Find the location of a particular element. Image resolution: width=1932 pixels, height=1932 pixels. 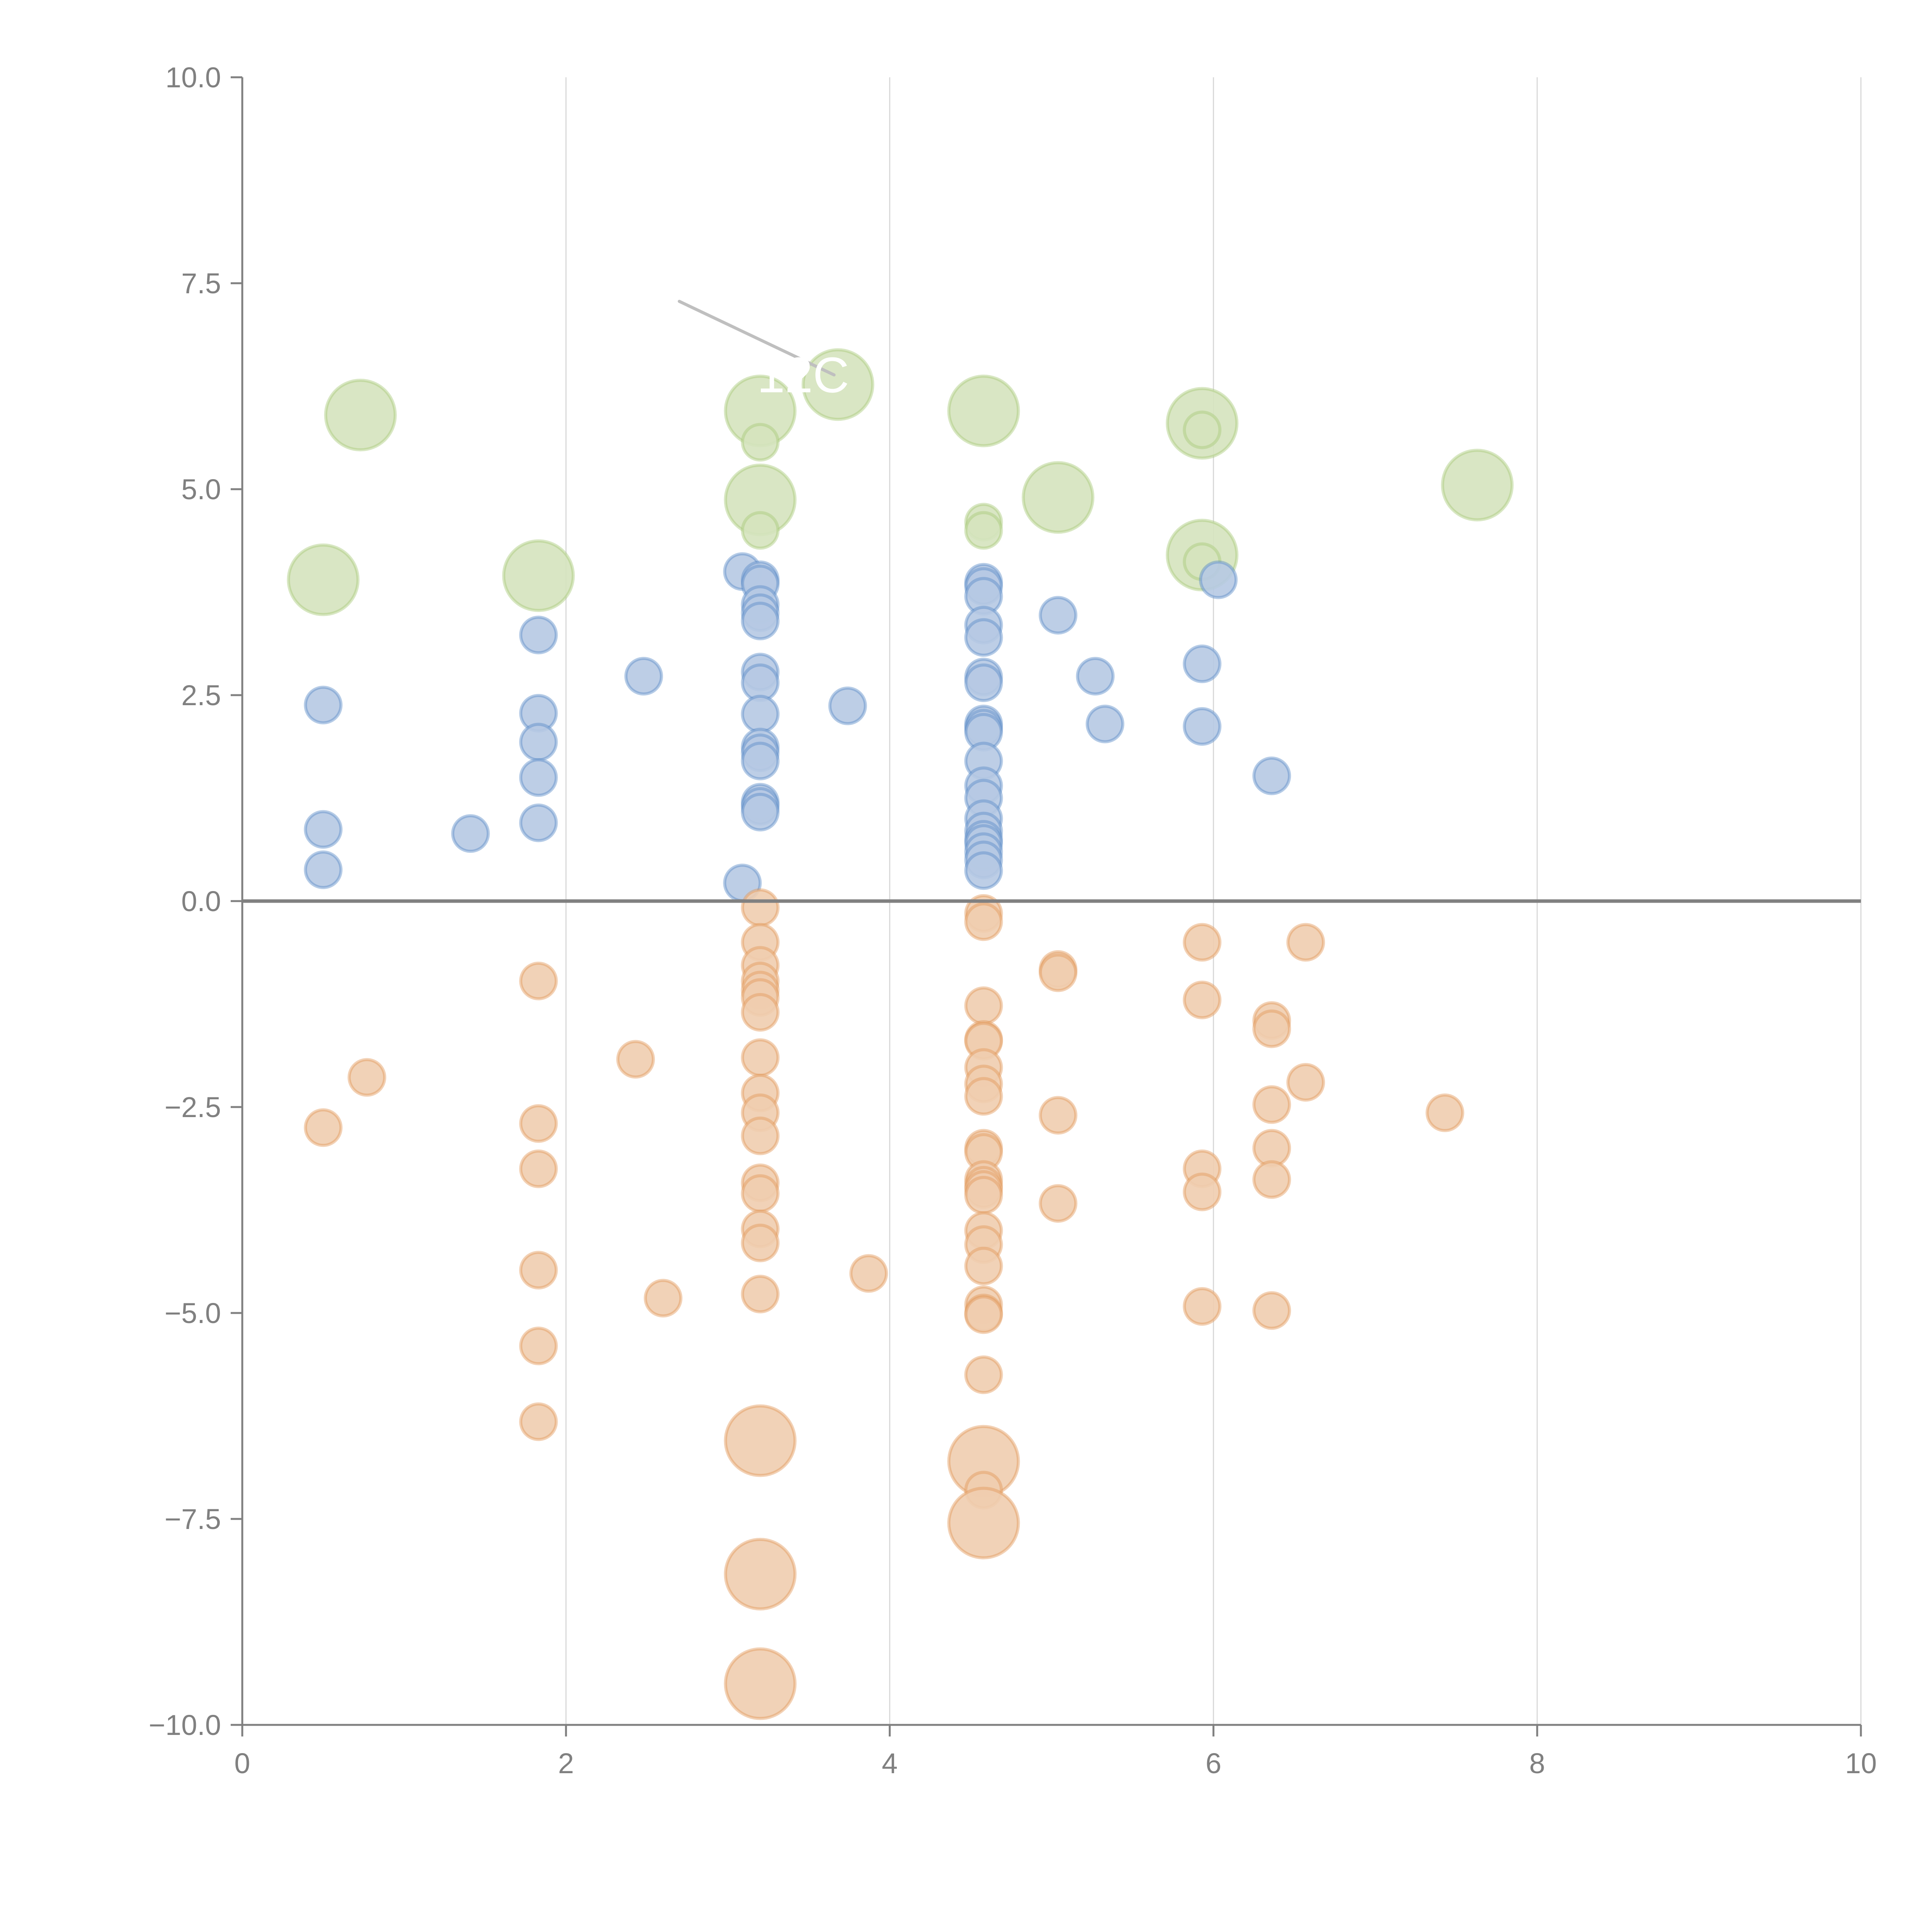

y-tick-label: 10.0 is located at coordinates (193, 78).